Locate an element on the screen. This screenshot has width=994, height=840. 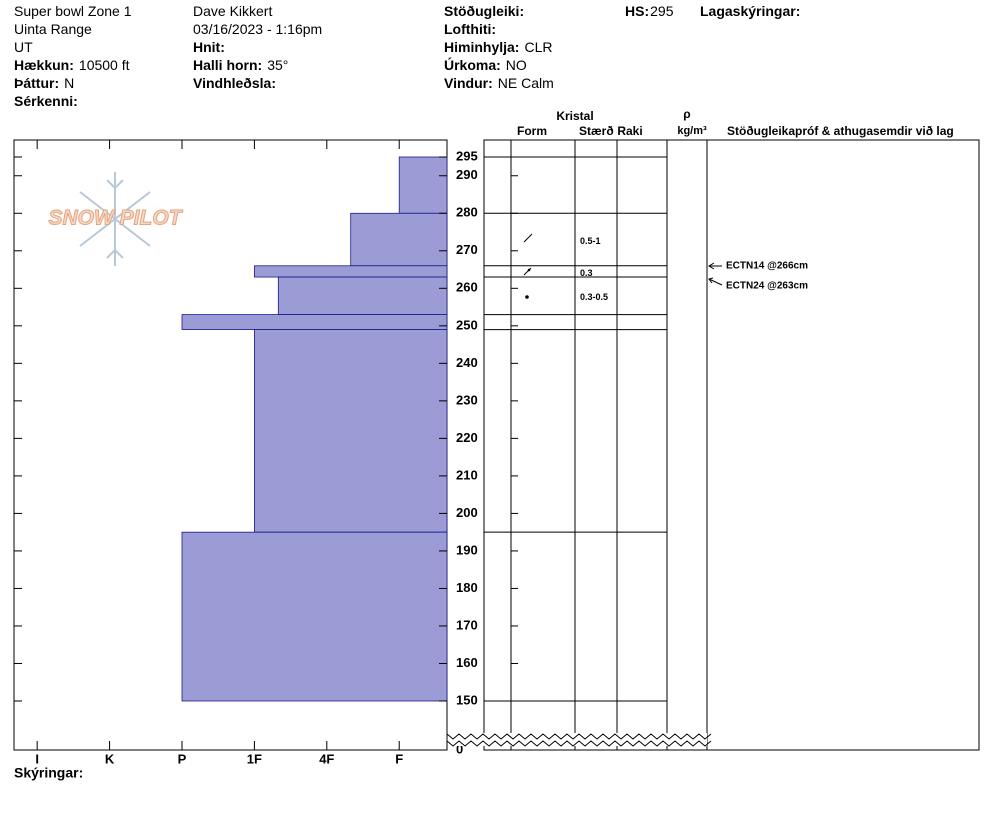
header-field: Vindhleðsla: is located at coordinates (234, 83).